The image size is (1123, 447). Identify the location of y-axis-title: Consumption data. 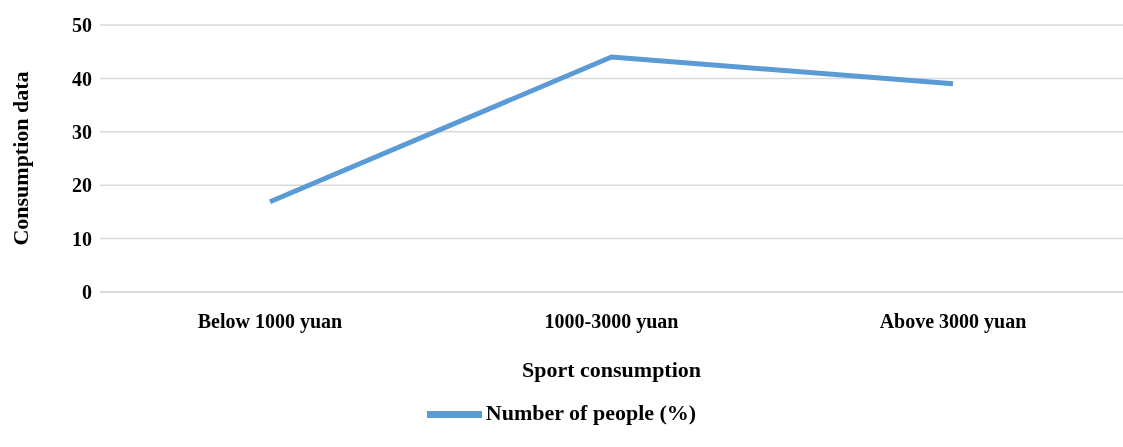
(20, 158).